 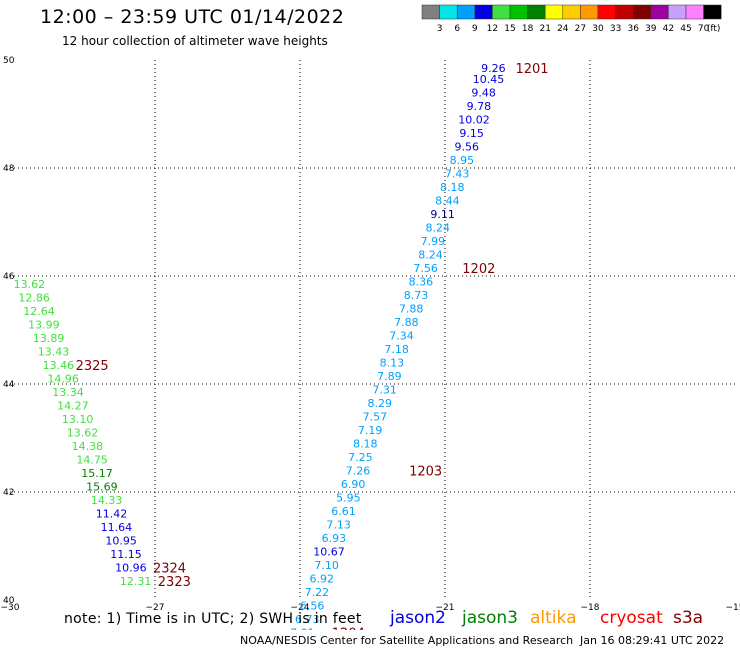 I want to click on colorbar-label: 3, so click(x=440, y=29).